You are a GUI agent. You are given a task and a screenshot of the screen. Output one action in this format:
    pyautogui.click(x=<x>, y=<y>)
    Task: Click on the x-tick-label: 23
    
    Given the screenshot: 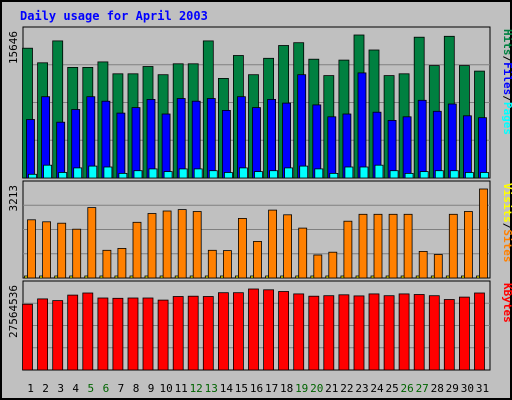 What is the action you would take?
    pyautogui.click(x=361, y=388)
    